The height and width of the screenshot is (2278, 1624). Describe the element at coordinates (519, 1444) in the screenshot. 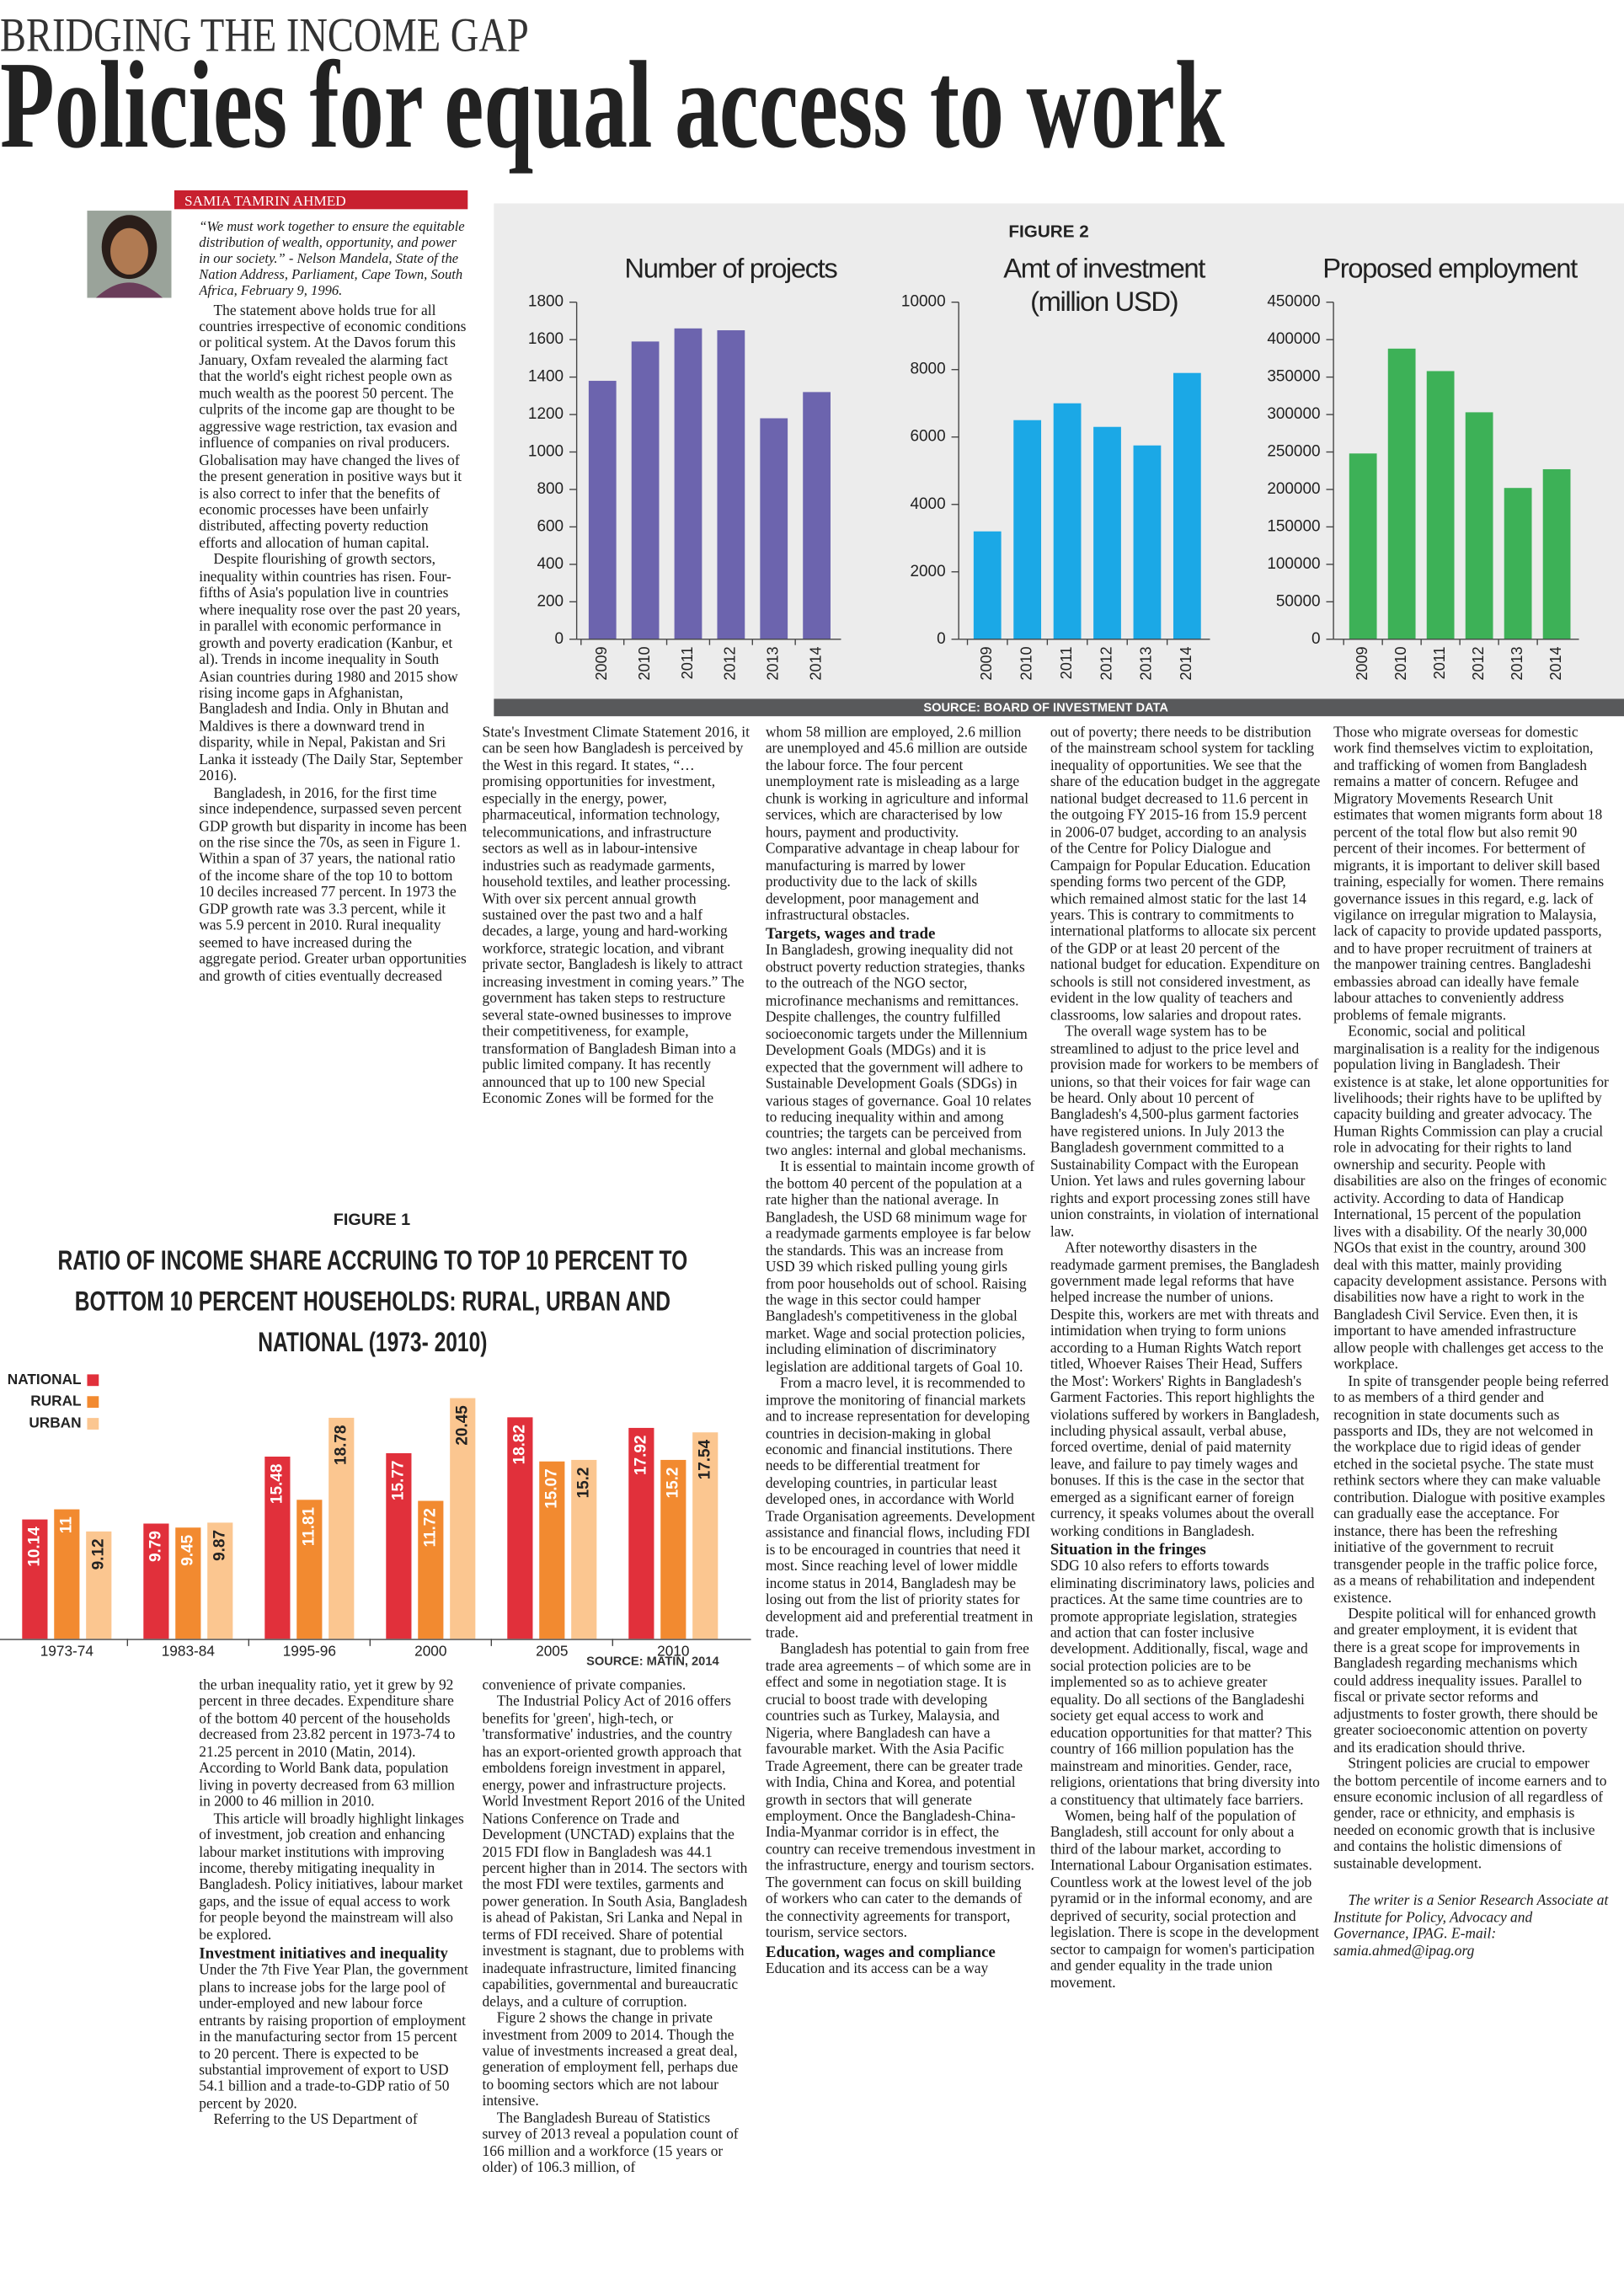

I see `value-label: 18.82` at that location.